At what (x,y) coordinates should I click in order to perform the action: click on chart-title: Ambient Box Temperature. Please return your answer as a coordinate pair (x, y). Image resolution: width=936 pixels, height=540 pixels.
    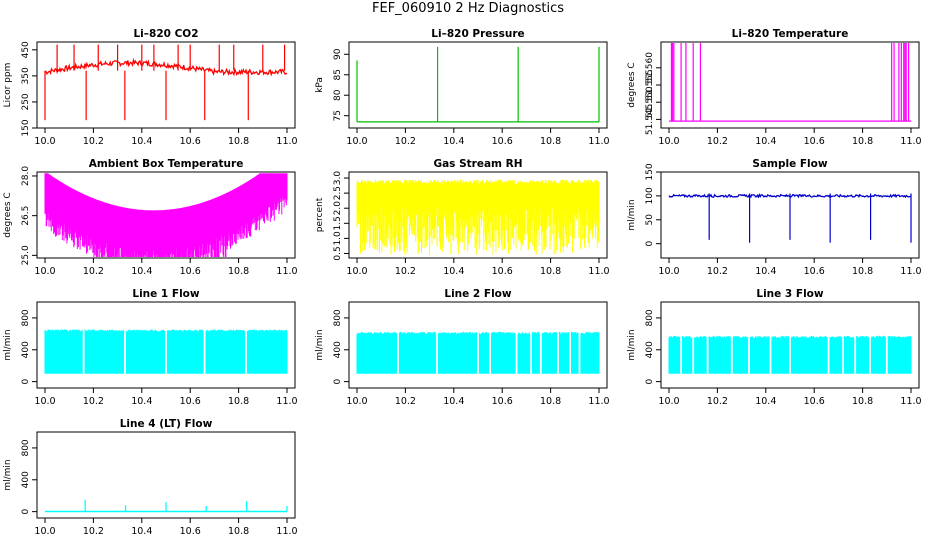
    Looking at the image, I should click on (166, 164).